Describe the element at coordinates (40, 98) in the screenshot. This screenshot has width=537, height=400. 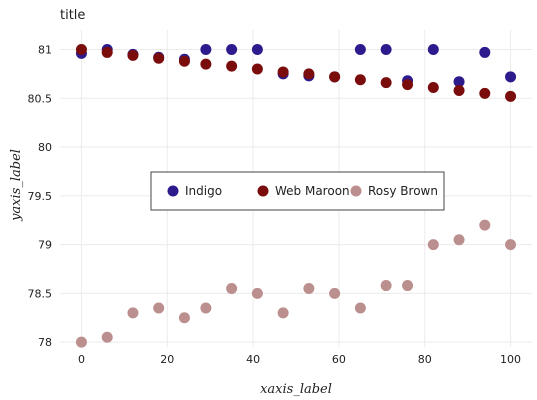
I see `y-tick-label-5: 80.5` at that location.